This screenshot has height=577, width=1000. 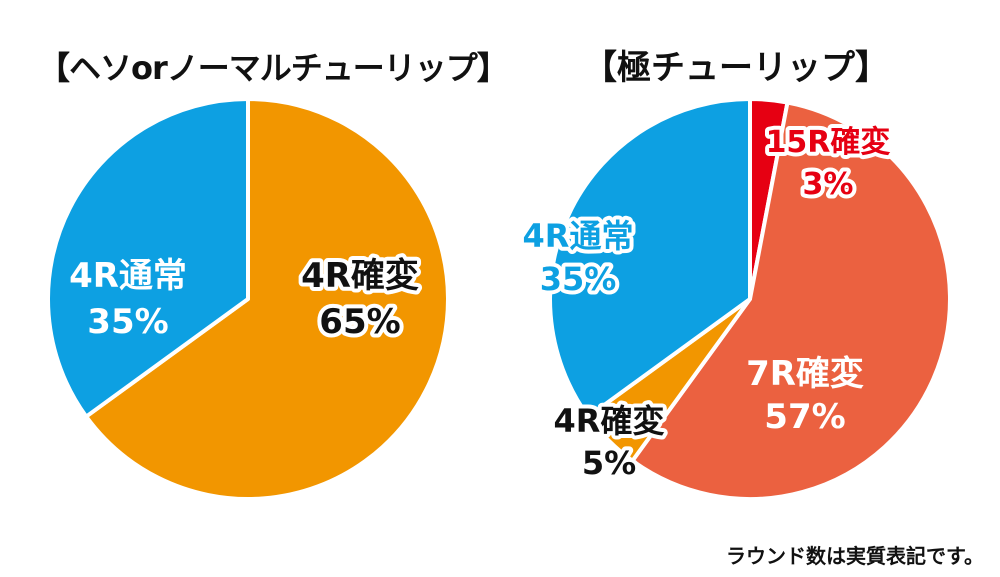 I want to click on slice-label-kiwami-2: 4R確変, so click(x=609, y=421).